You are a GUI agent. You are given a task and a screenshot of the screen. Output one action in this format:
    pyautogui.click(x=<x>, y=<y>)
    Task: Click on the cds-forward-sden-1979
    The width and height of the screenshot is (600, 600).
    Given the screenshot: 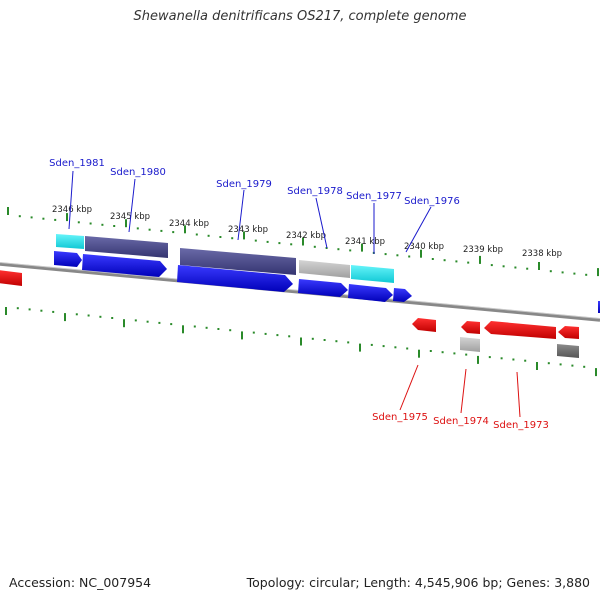 What is the action you would take?
    pyautogui.click(x=235, y=278)
    